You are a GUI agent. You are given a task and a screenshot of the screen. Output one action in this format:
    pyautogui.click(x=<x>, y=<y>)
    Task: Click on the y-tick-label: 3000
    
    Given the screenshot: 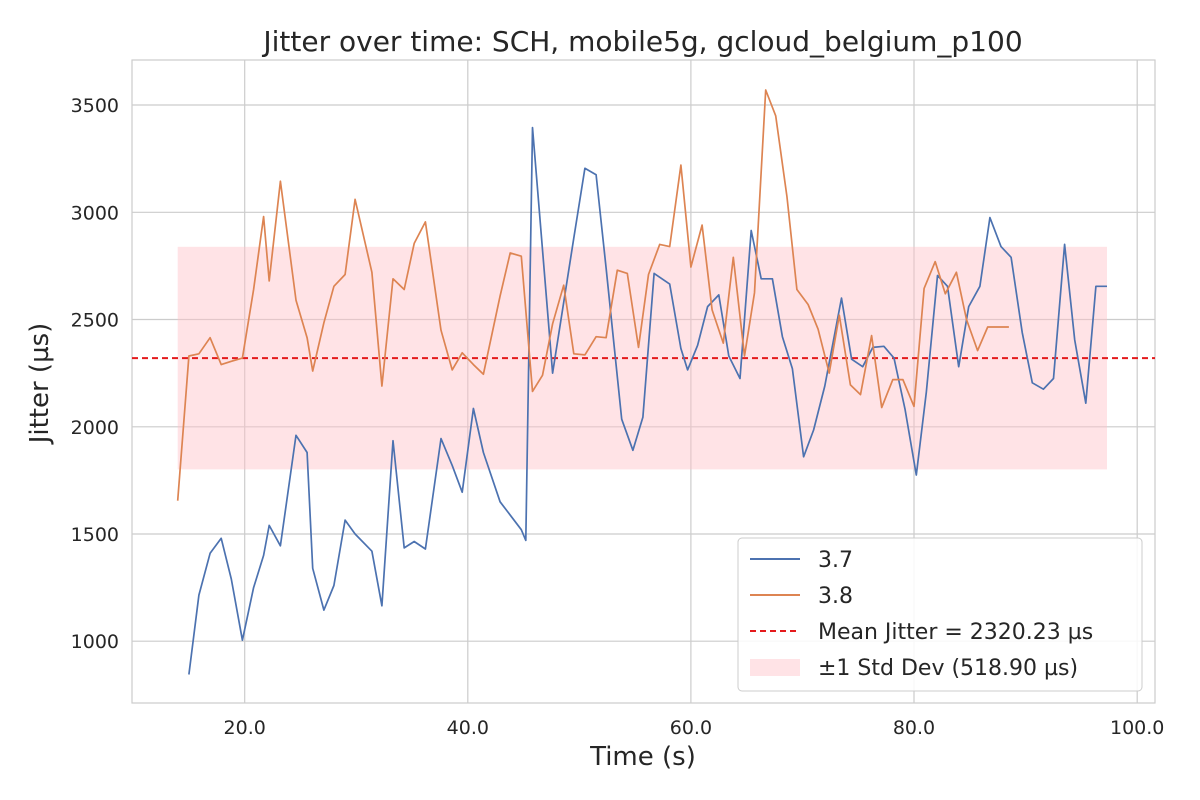 What is the action you would take?
    pyautogui.click(x=95, y=213)
    